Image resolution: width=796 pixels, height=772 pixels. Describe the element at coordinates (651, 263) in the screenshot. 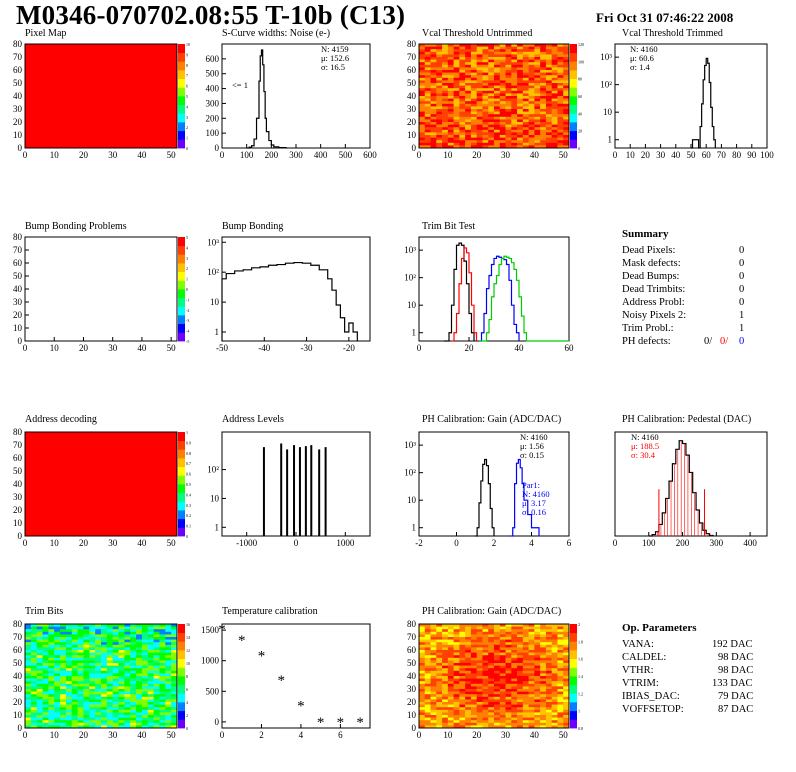

I see `summary-label: Mask defects:` at that location.